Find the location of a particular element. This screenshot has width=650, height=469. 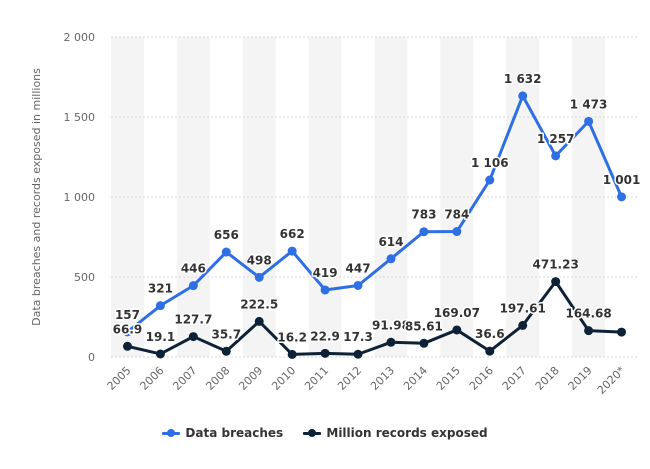

y-tick-label: 2 000 is located at coordinates (80, 37).